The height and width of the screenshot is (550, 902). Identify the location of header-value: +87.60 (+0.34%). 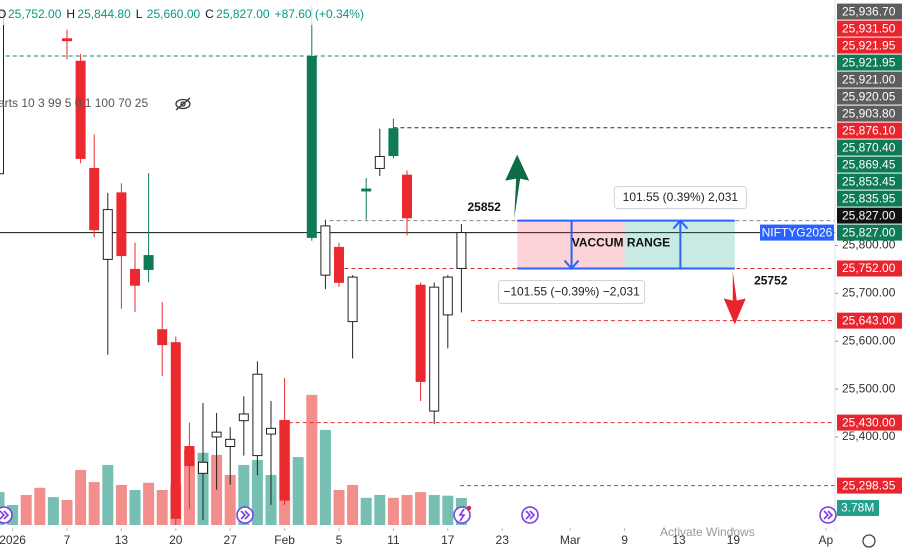
(319, 14).